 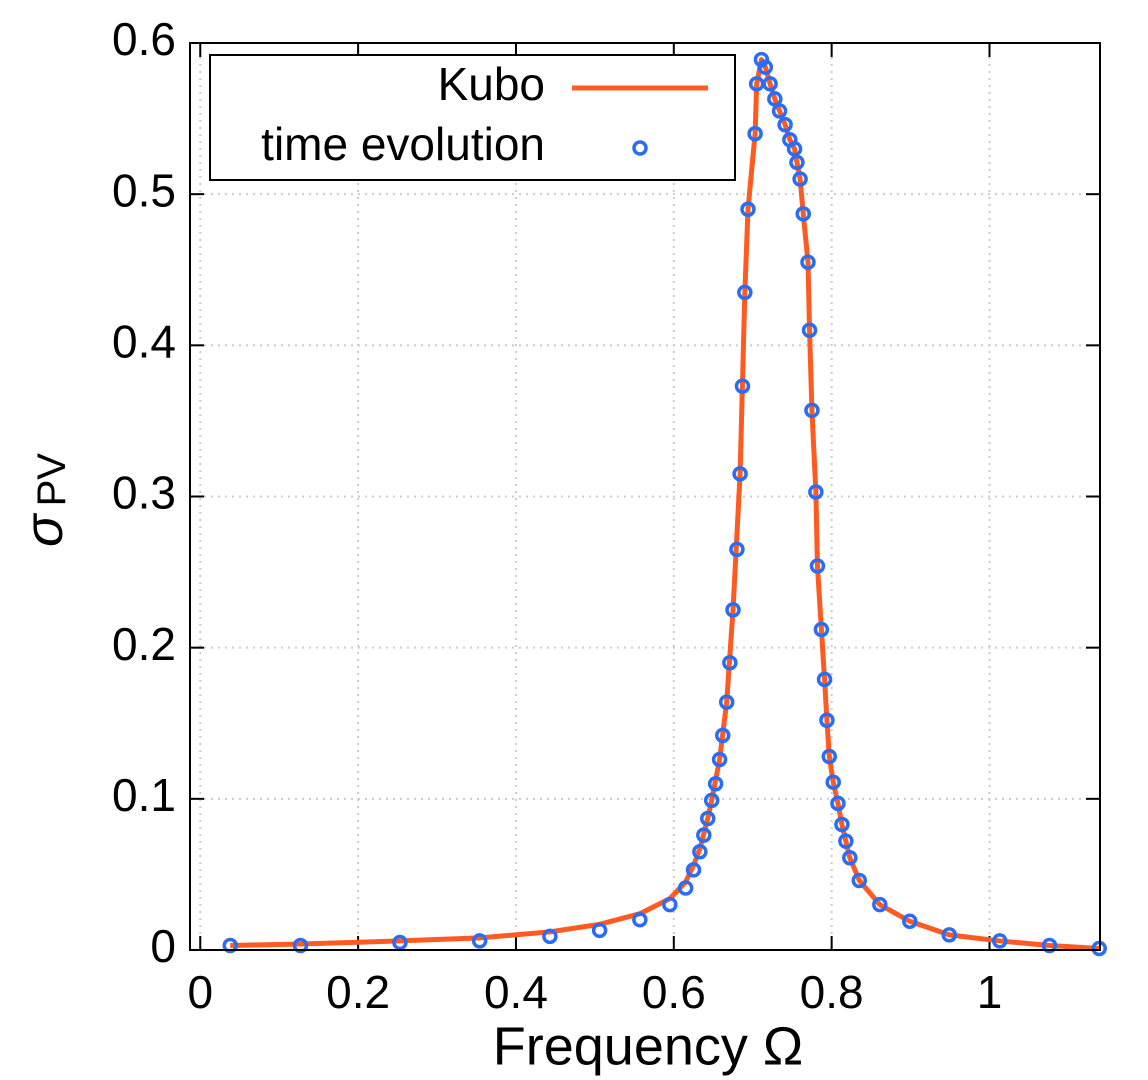 What do you see at coordinates (832, 992) in the screenshot?
I see `x-tick-label: 0.8` at bounding box center [832, 992].